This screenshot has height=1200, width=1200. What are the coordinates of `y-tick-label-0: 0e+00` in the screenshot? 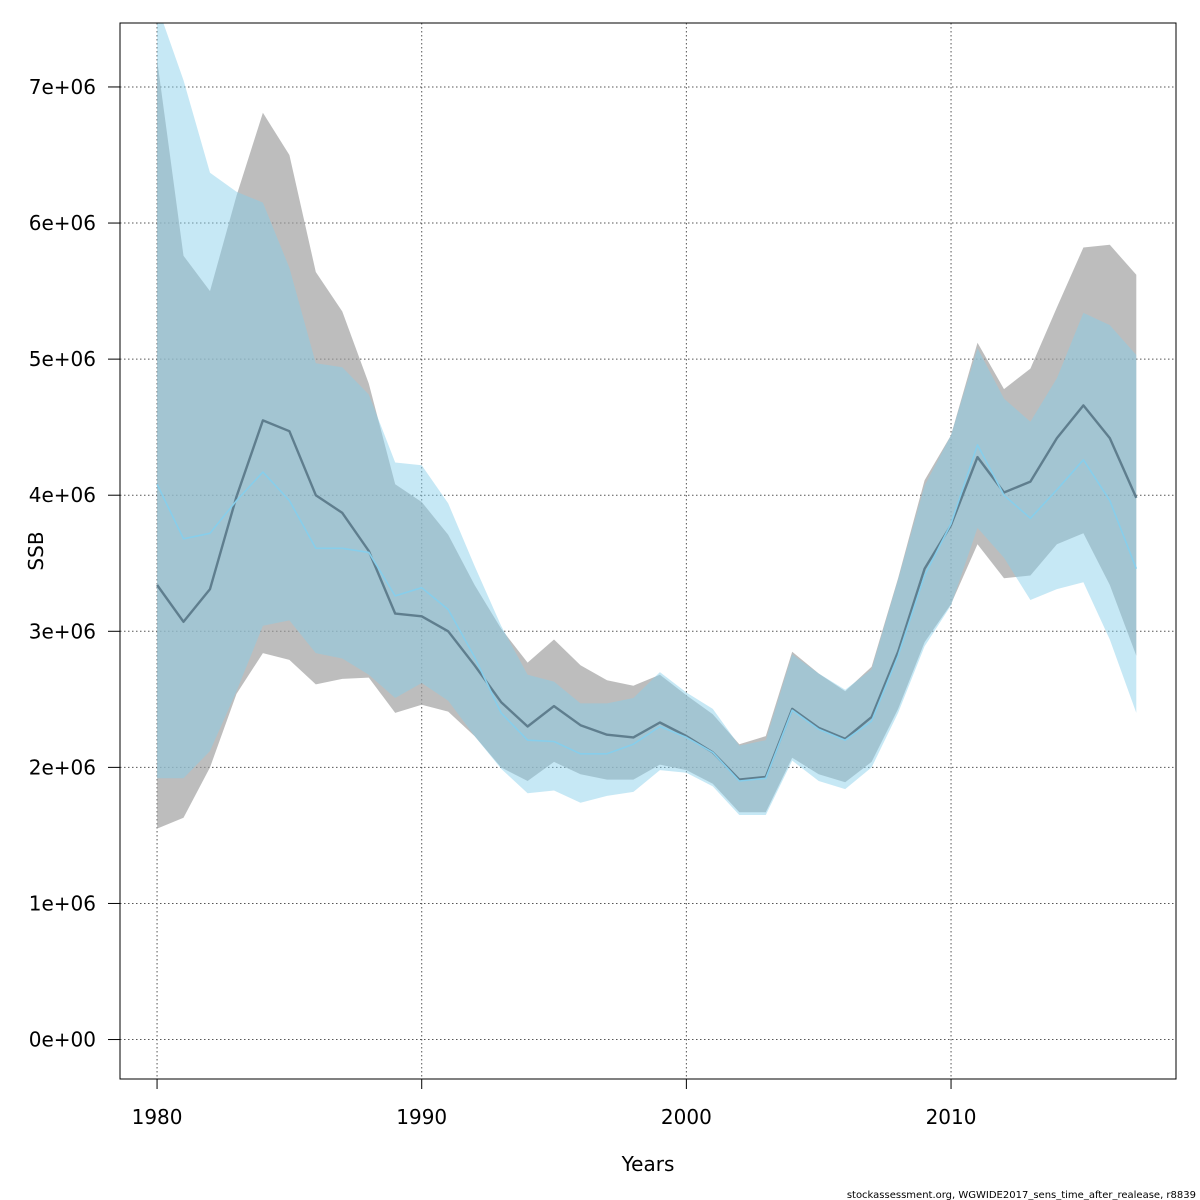 It's located at (62, 1040).